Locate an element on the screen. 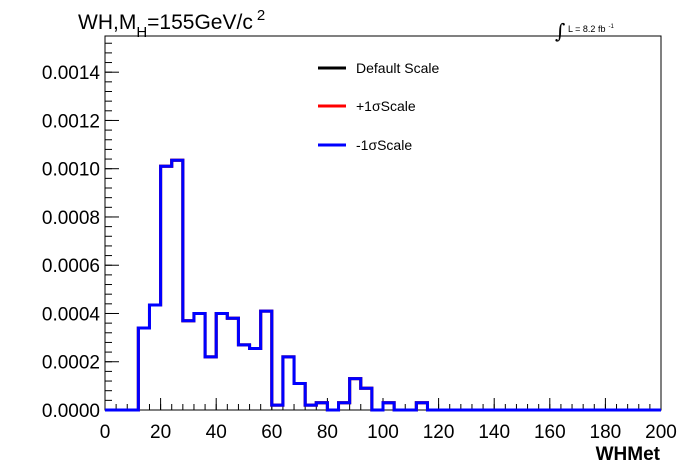 The width and height of the screenshot is (696, 472). x-tick-label: 80 is located at coordinates (327, 432).